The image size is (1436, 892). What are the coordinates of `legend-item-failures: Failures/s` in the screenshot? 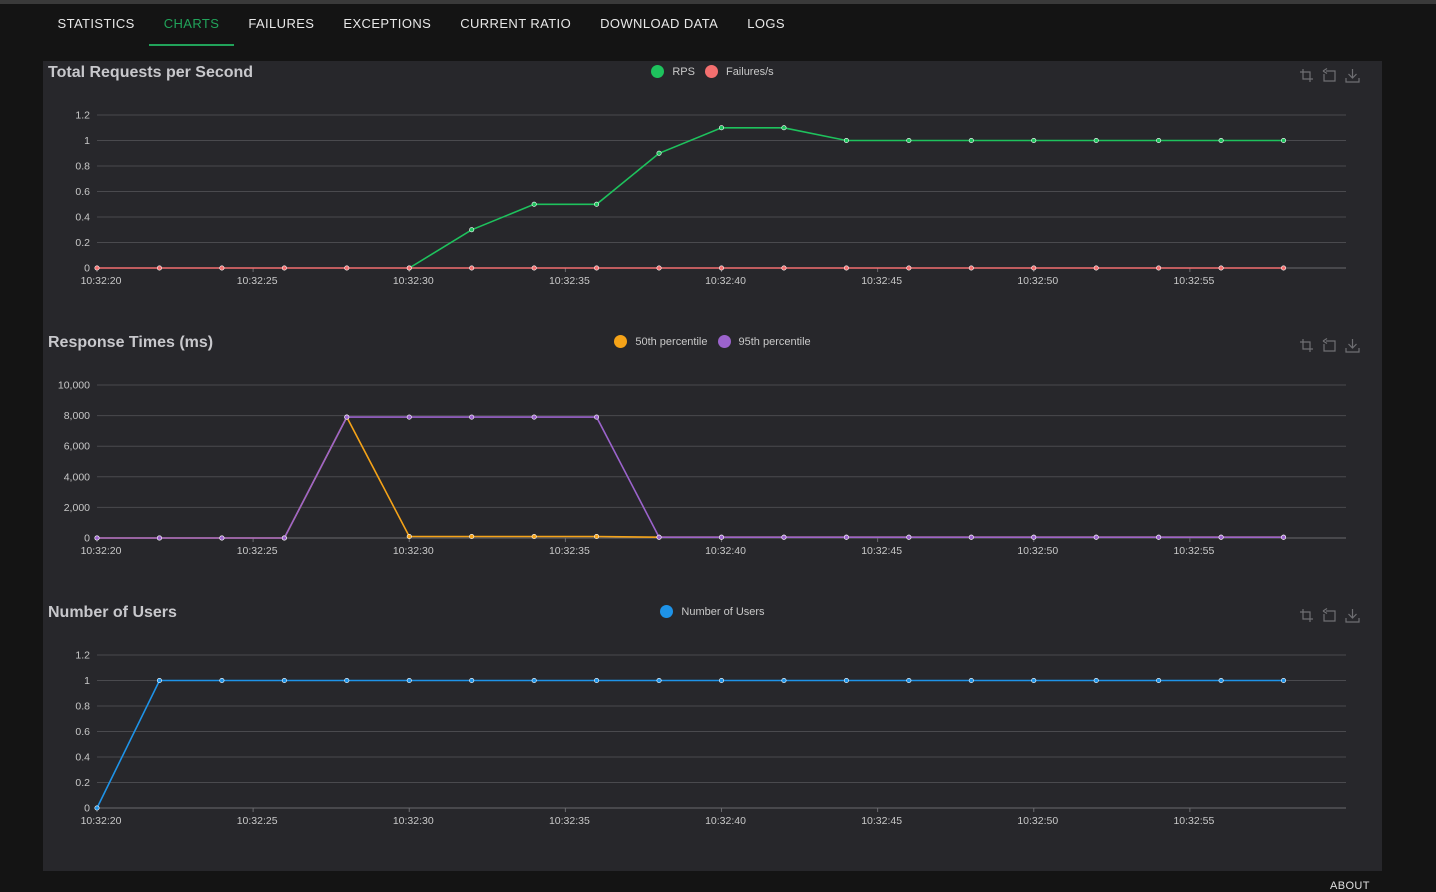 It's located at (739, 71).